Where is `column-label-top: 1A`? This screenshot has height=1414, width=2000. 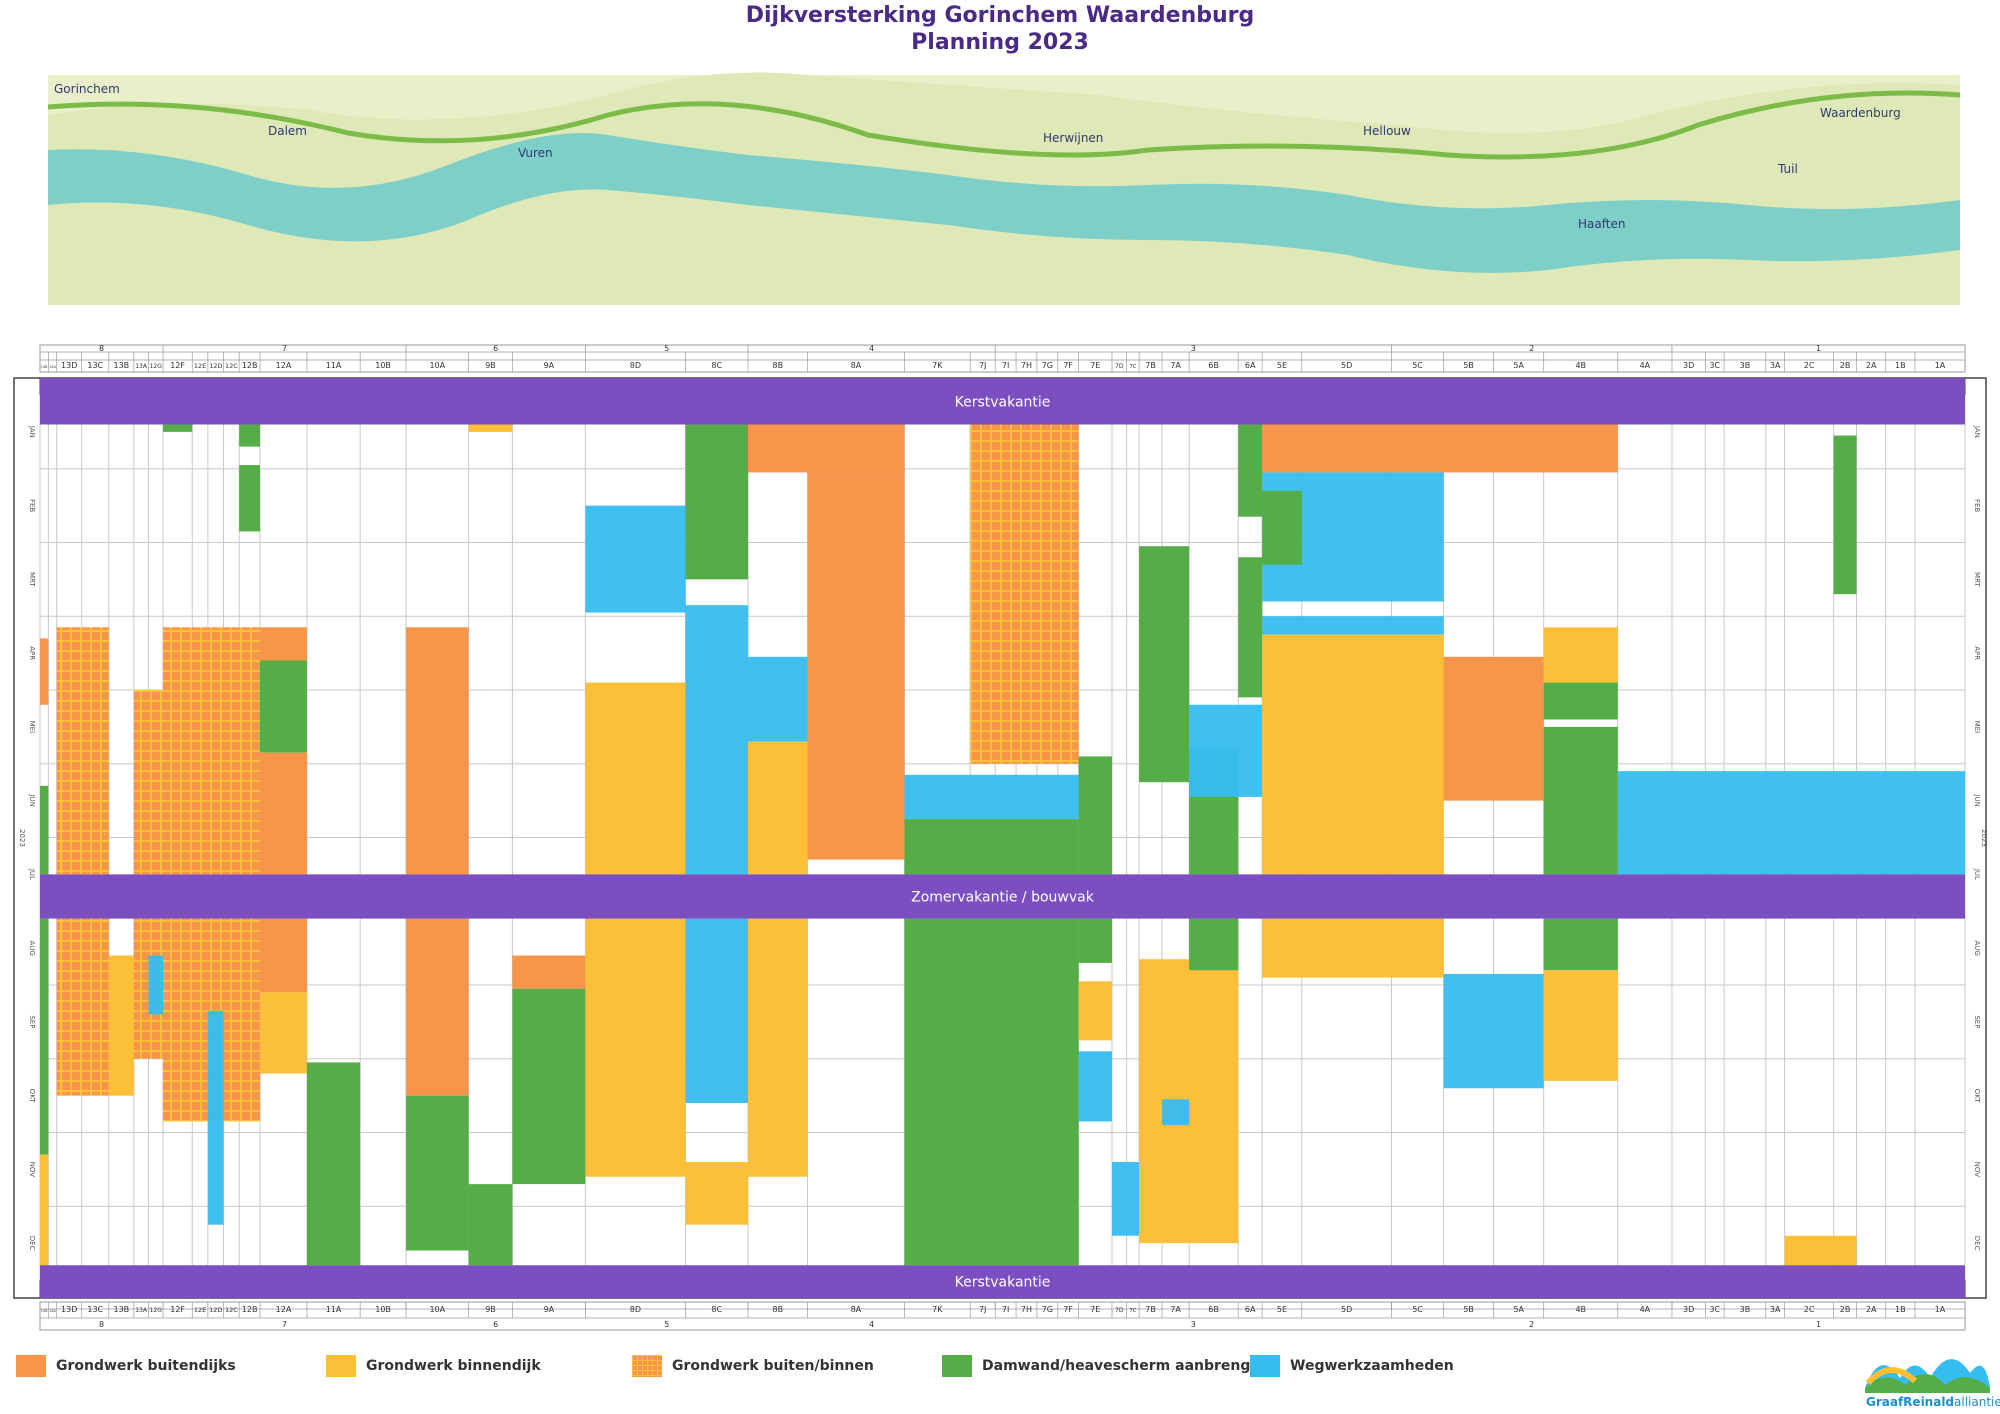
column-label-top: 1A is located at coordinates (1940, 365).